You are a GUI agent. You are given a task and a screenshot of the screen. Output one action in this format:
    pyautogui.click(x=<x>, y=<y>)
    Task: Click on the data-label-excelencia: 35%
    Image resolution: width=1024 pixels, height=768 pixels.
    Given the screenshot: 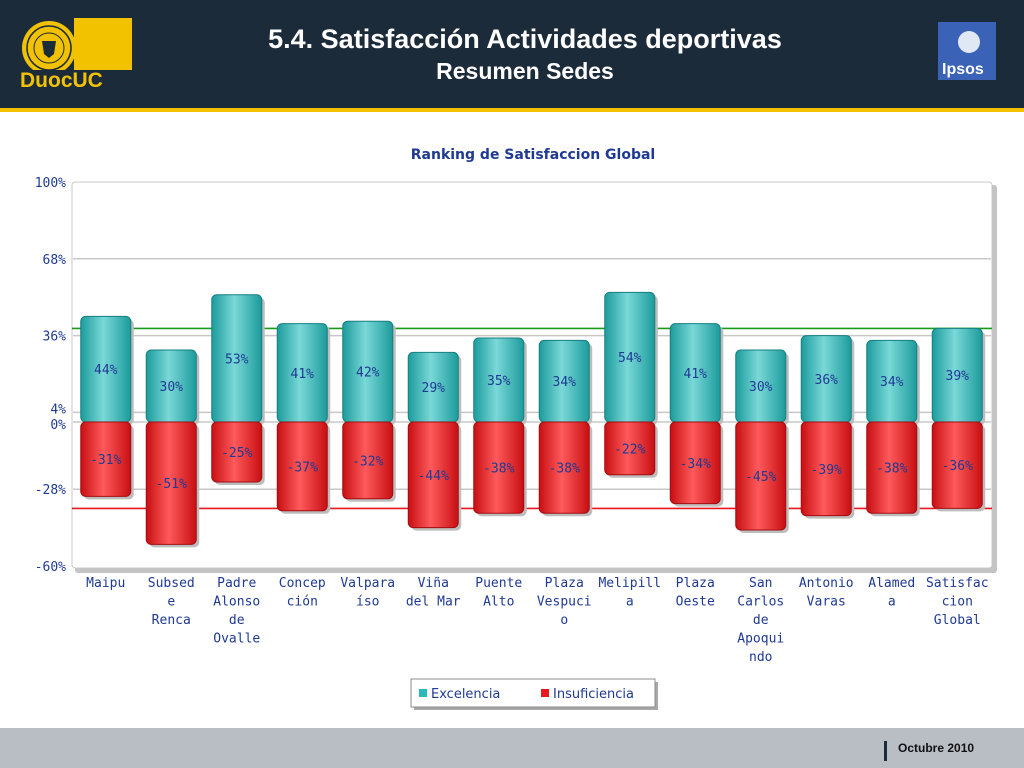 What is the action you would take?
    pyautogui.click(x=499, y=381)
    